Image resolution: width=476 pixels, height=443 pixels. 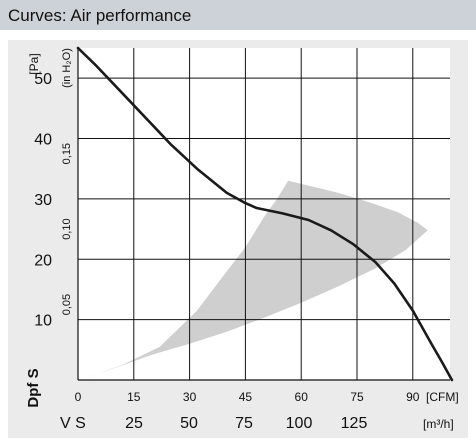 What do you see at coordinates (73, 423) in the screenshot?
I see `x2-axis-symbol: V S` at bounding box center [73, 423].